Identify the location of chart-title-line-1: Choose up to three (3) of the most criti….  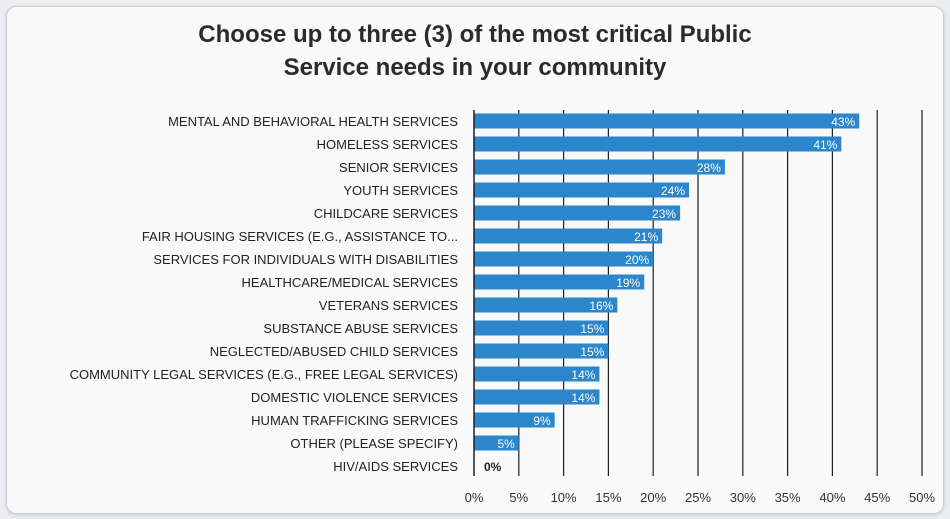
(475, 34).